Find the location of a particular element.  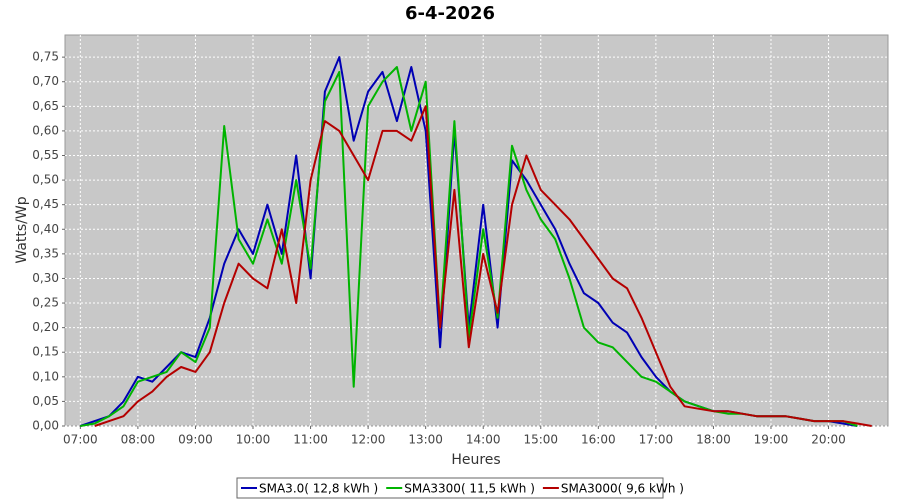

y-tick-label: 0,15 is located at coordinates (45, 352).